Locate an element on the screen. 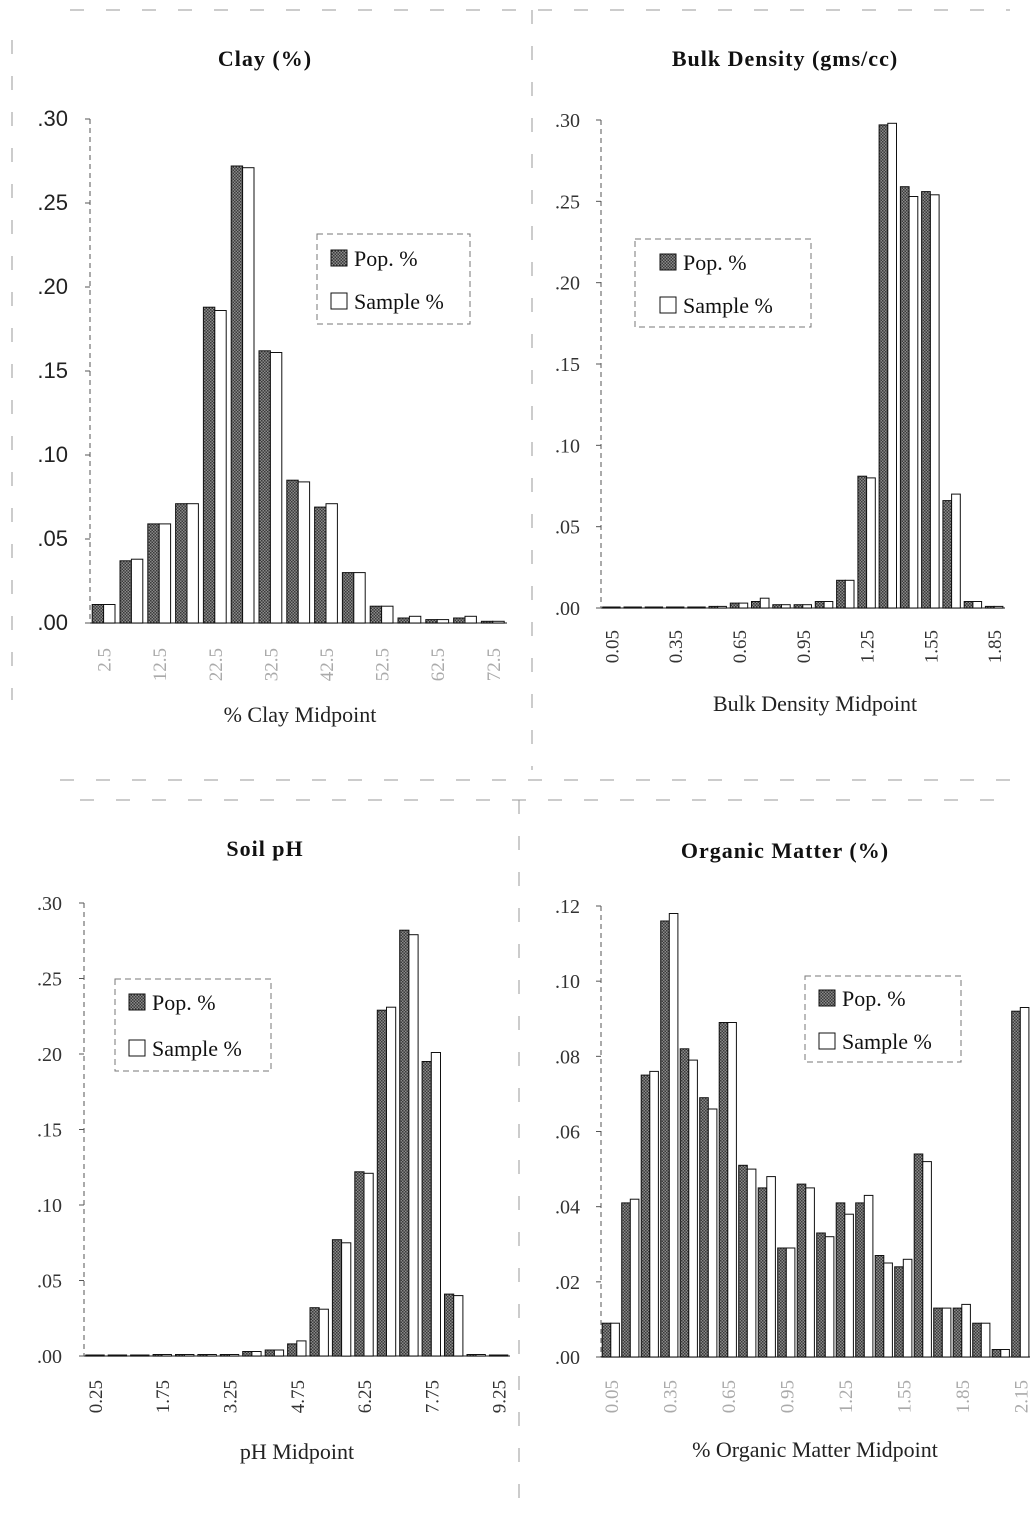  legend-sample-label: Sample % is located at coordinates (399, 301).